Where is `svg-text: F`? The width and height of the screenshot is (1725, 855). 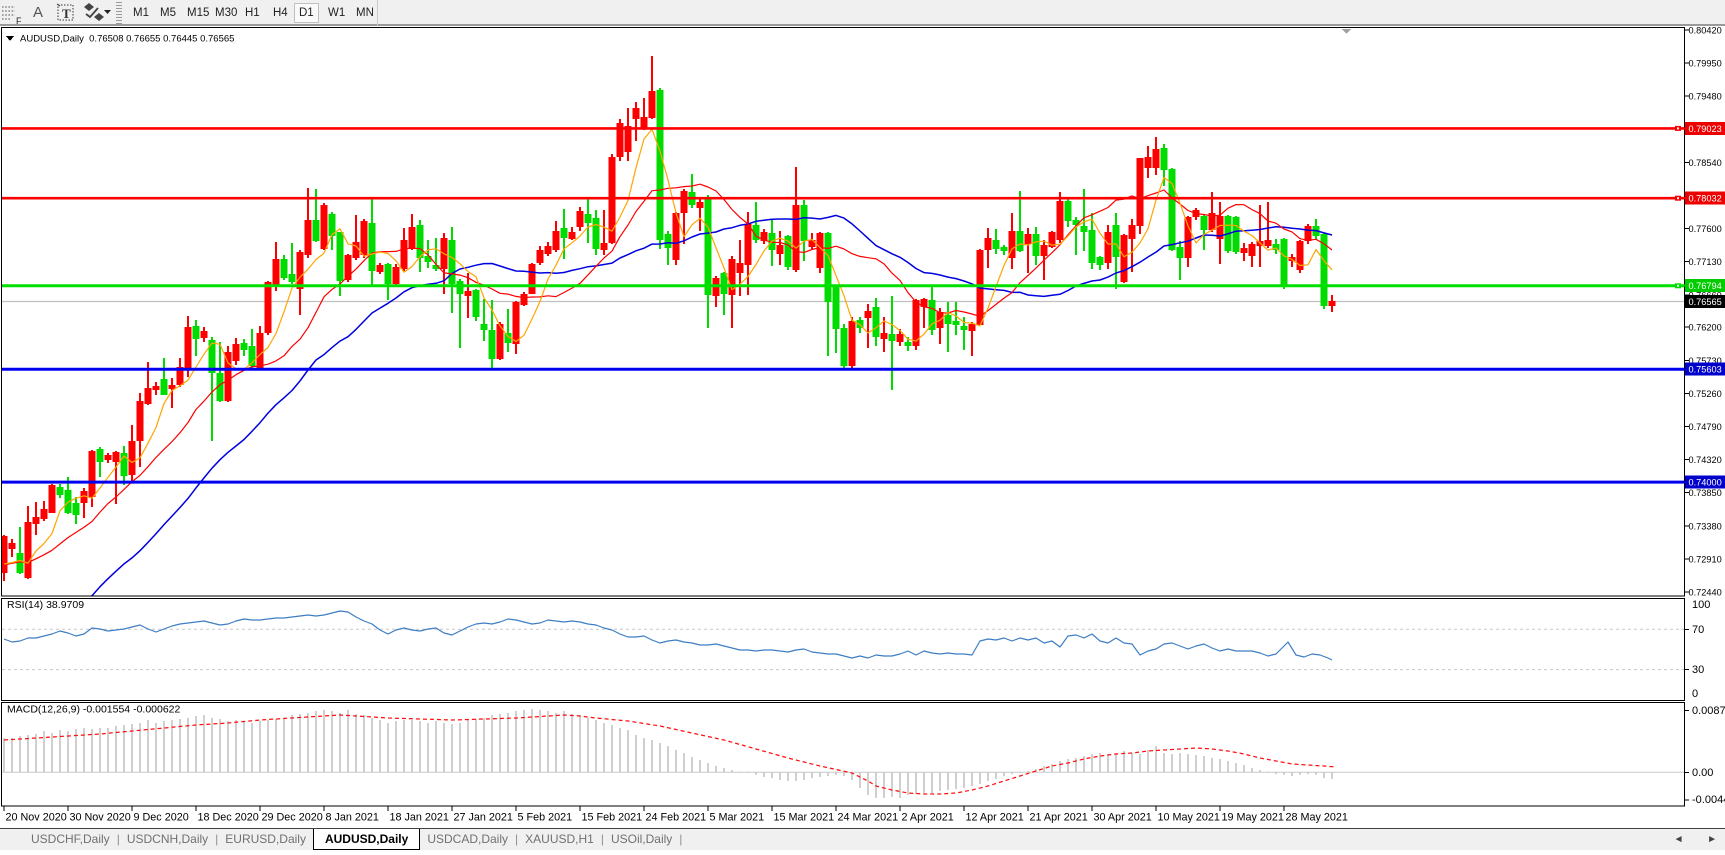 svg-text: F is located at coordinates (19, 21).